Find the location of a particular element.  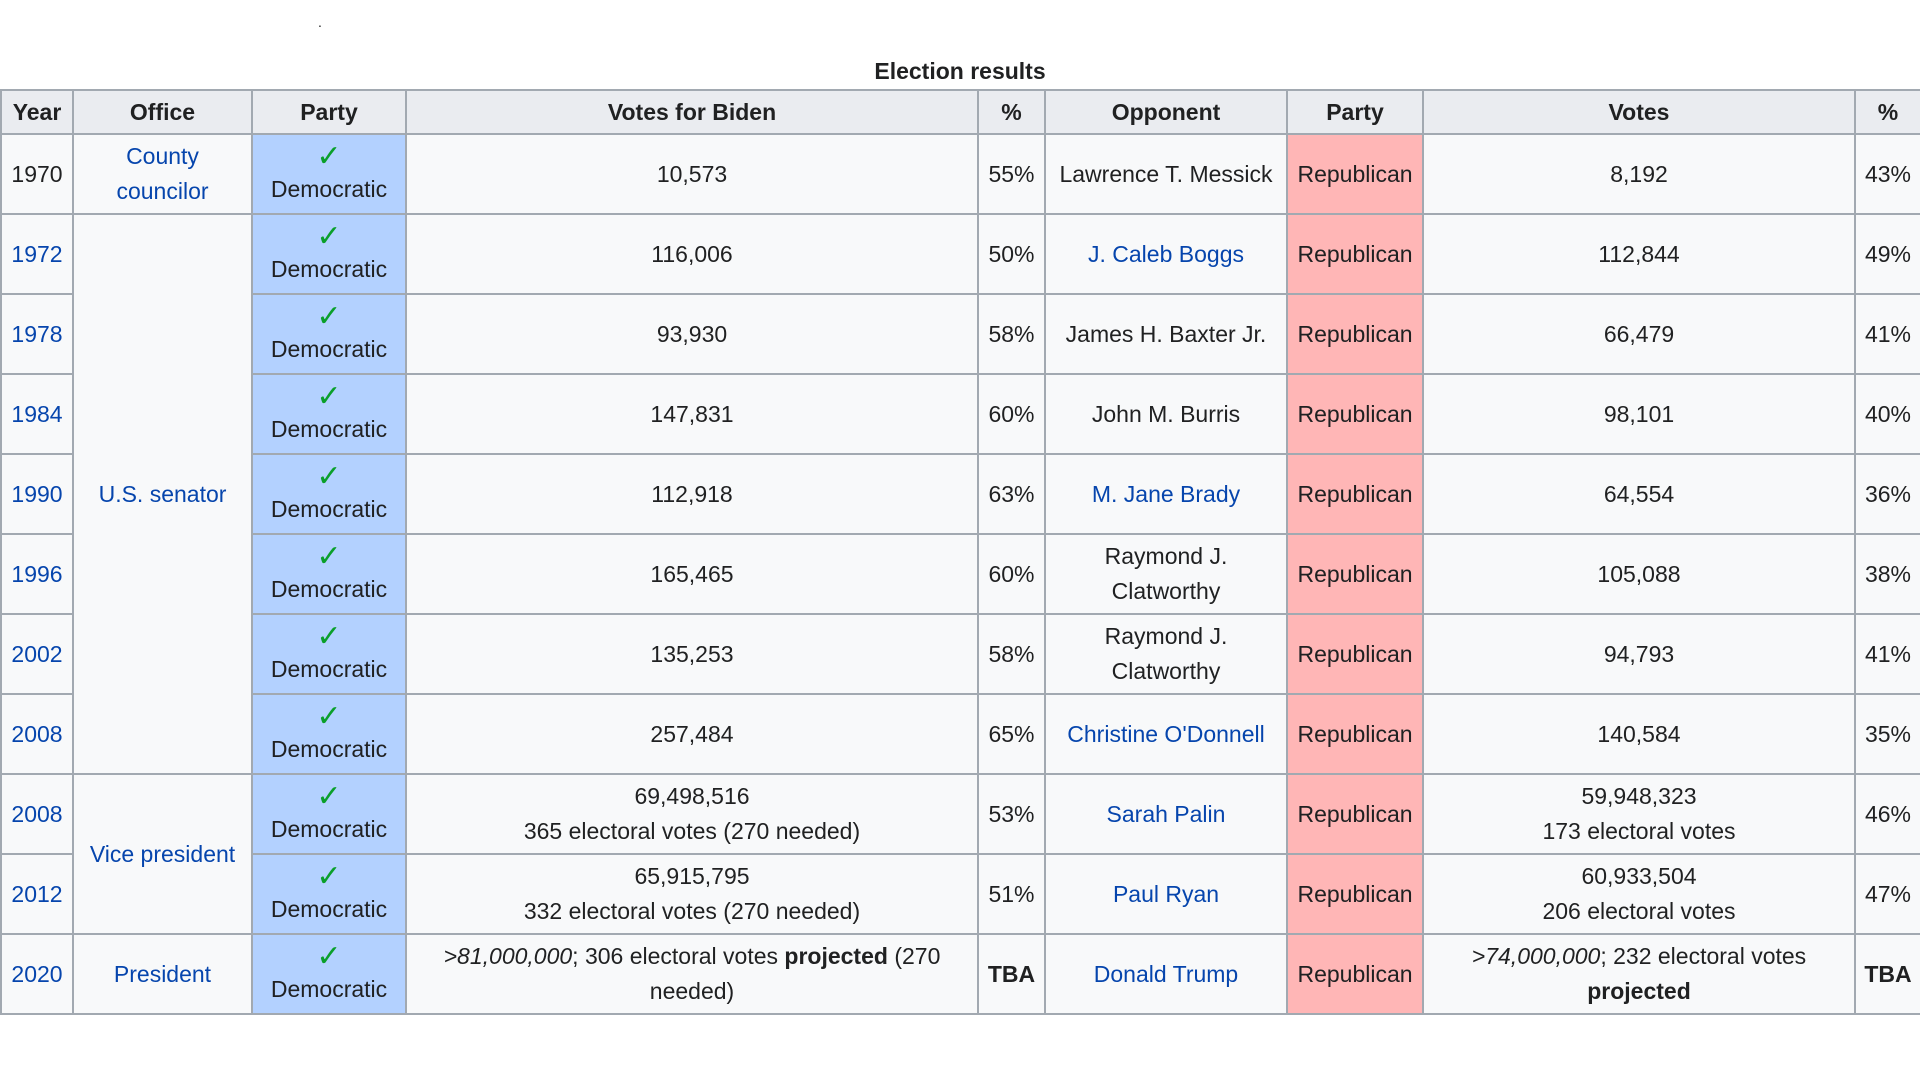

year-cell: 1990 is located at coordinates (37, 494).